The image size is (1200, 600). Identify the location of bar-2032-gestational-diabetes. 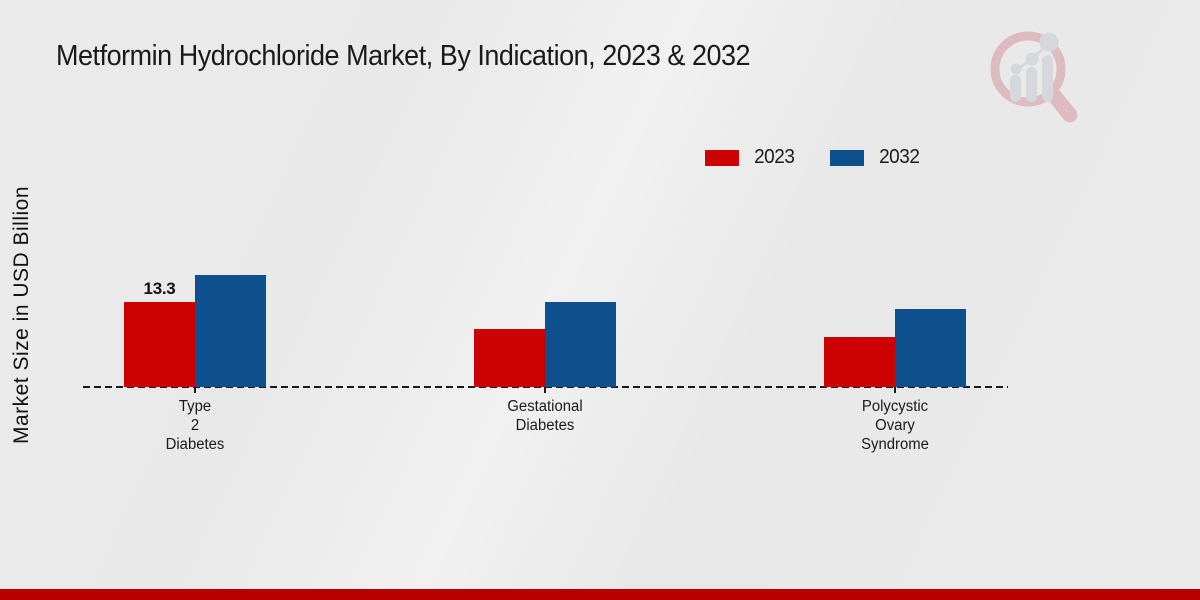
(580, 344).